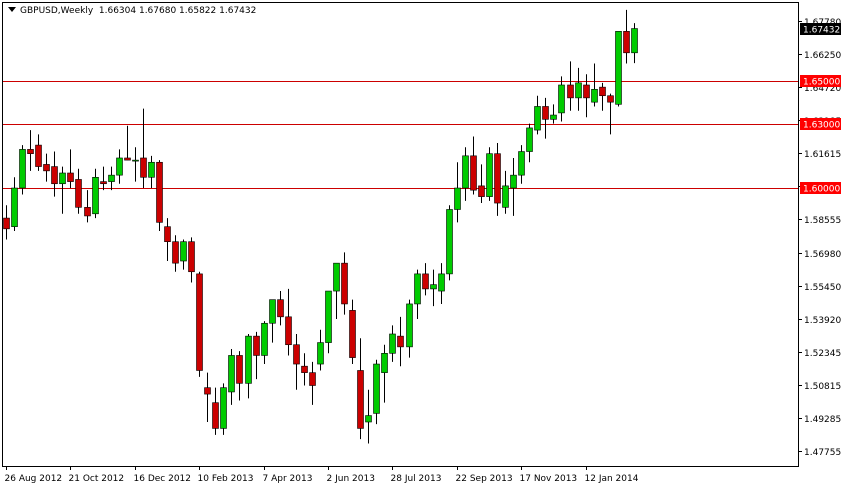 The height and width of the screenshot is (488, 843). Describe the element at coordinates (351, 479) in the screenshot. I see `x-tick-label: 2 Jun 2013` at that location.